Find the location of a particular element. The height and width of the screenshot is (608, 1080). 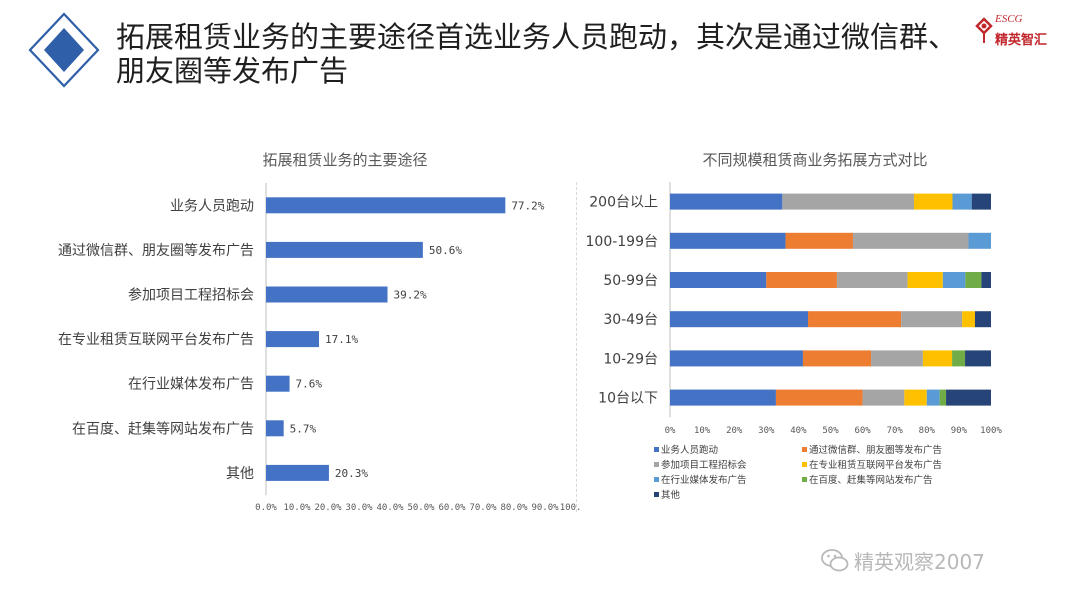

x-tick-label: 50.0% is located at coordinates (421, 508).